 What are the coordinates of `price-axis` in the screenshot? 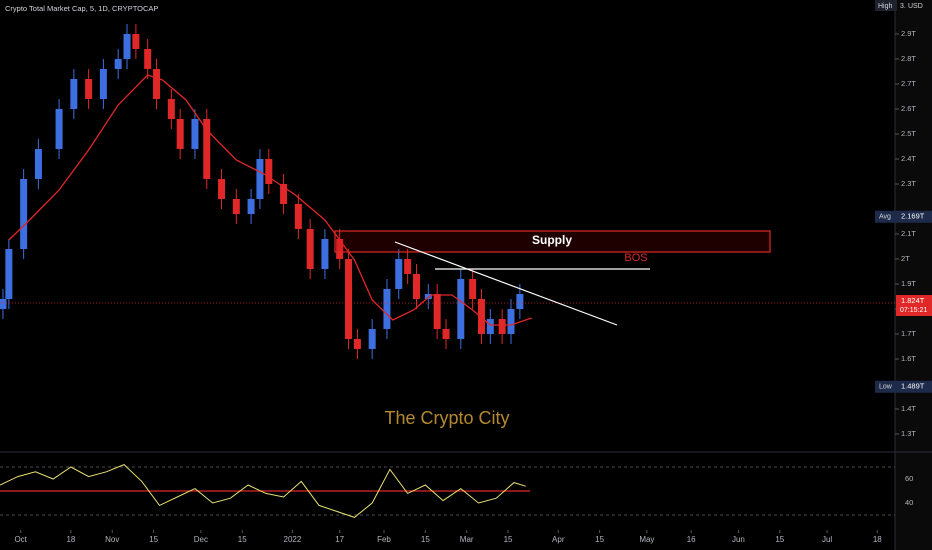 It's located at (913, 275).